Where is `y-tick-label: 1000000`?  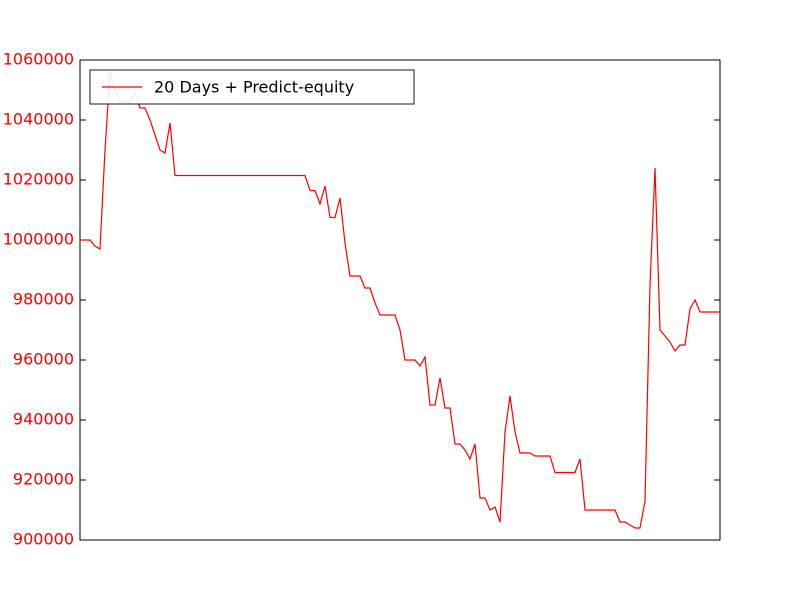 y-tick-label: 1000000 is located at coordinates (38, 239).